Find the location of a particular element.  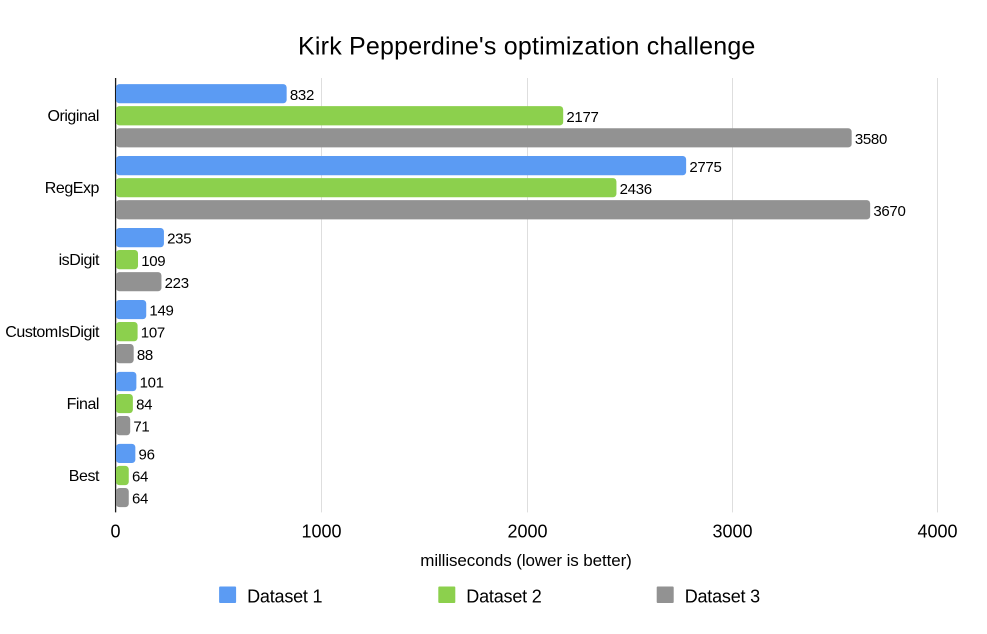

svg-text: 235 is located at coordinates (179, 239).